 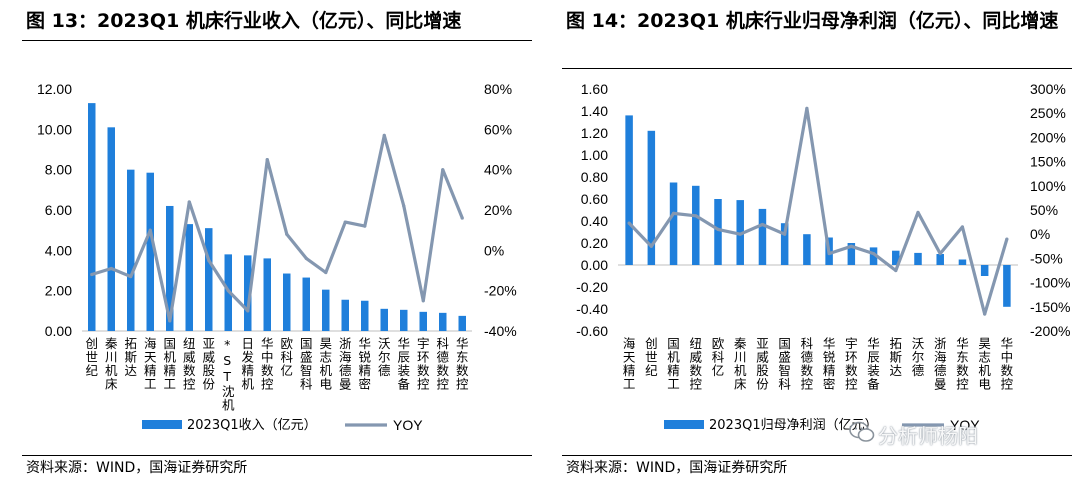 What do you see at coordinates (305, 364) in the screenshot?
I see `x-tick-label: 国盛智科` at bounding box center [305, 364].